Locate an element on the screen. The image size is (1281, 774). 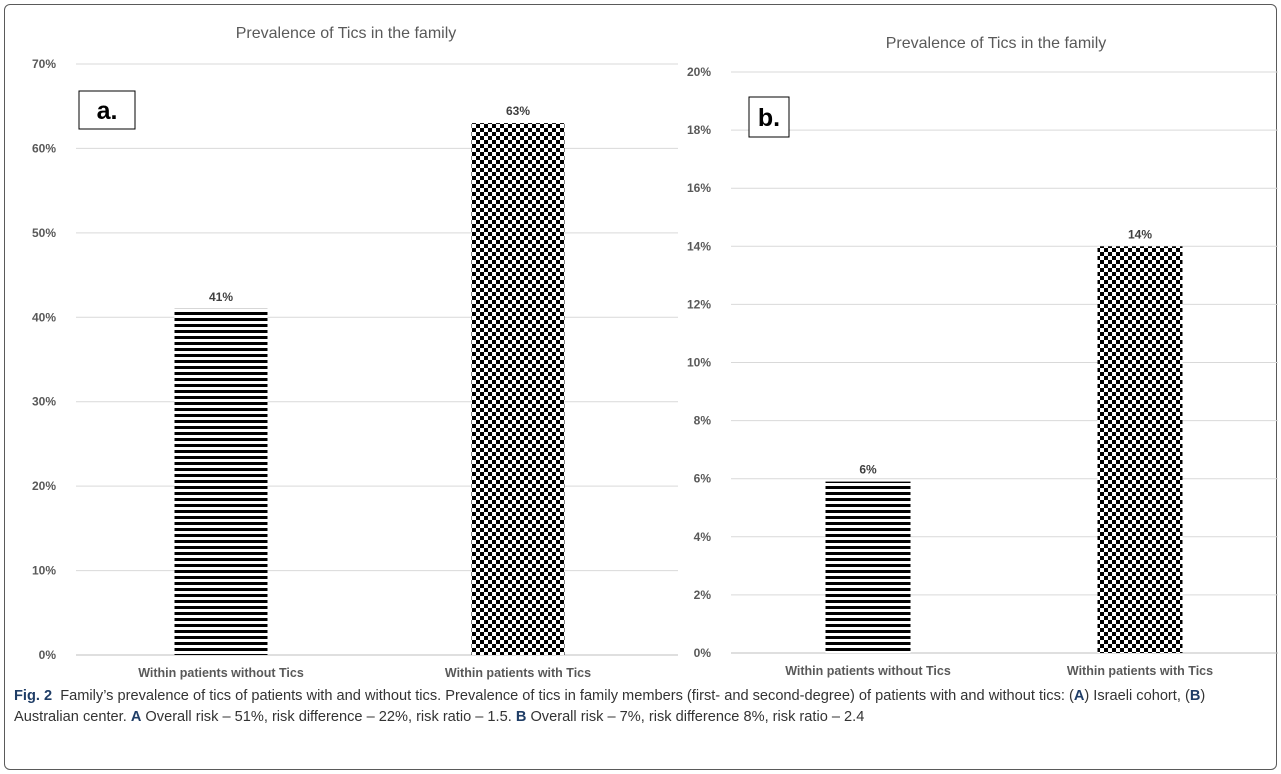
caption-text-3: ) Australian center. is located at coordinates (610, 706).